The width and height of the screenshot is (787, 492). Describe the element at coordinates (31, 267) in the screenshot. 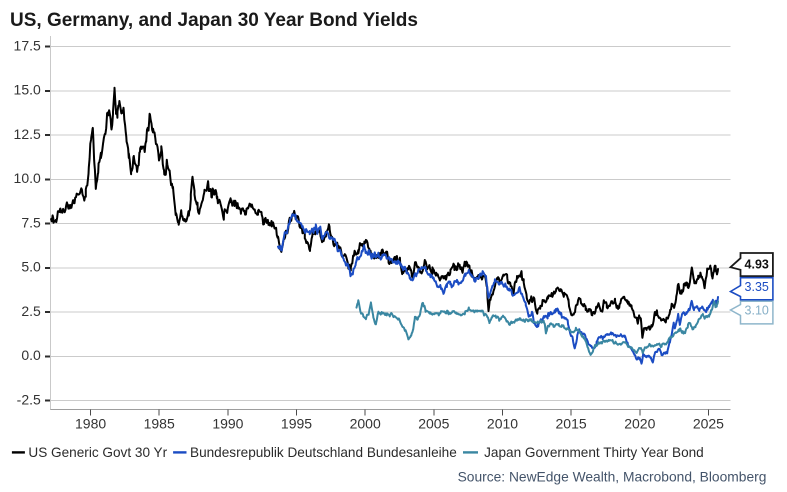

I see `svg-text: 5.0` at that location.